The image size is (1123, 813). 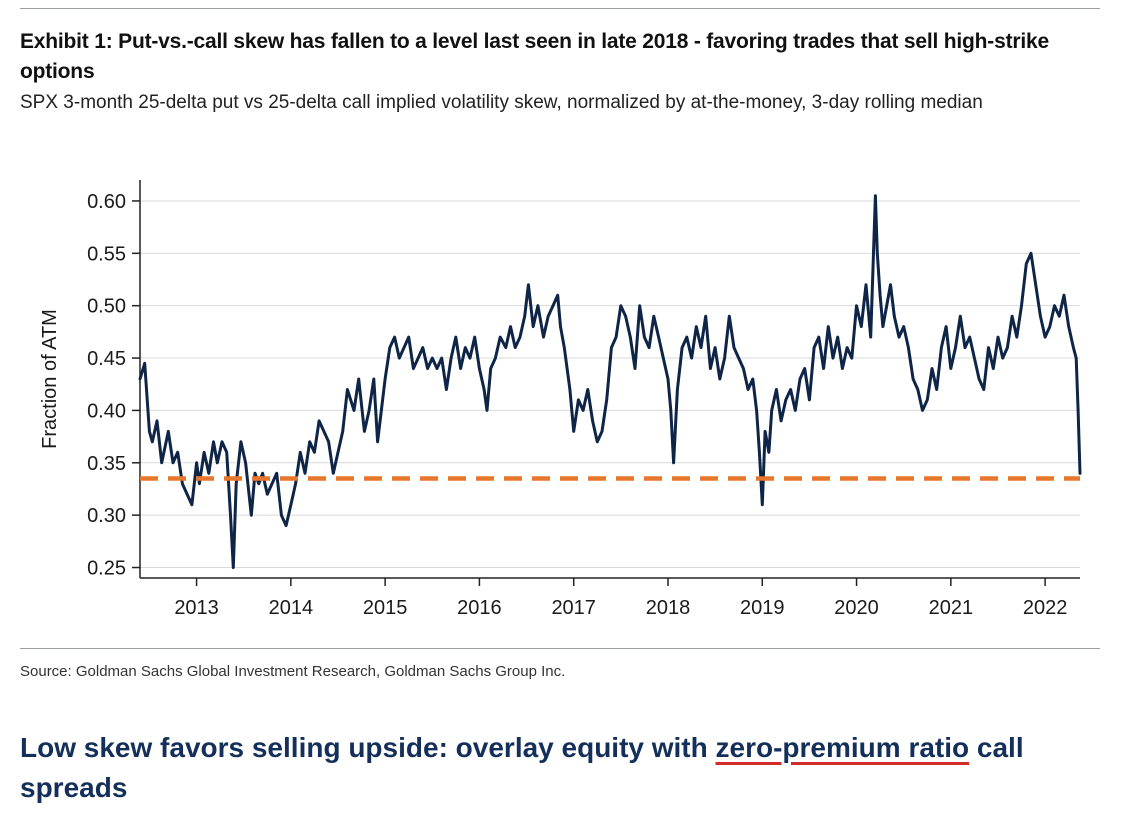 I want to click on x-tick-label-4: 2017, so click(x=573, y=608).